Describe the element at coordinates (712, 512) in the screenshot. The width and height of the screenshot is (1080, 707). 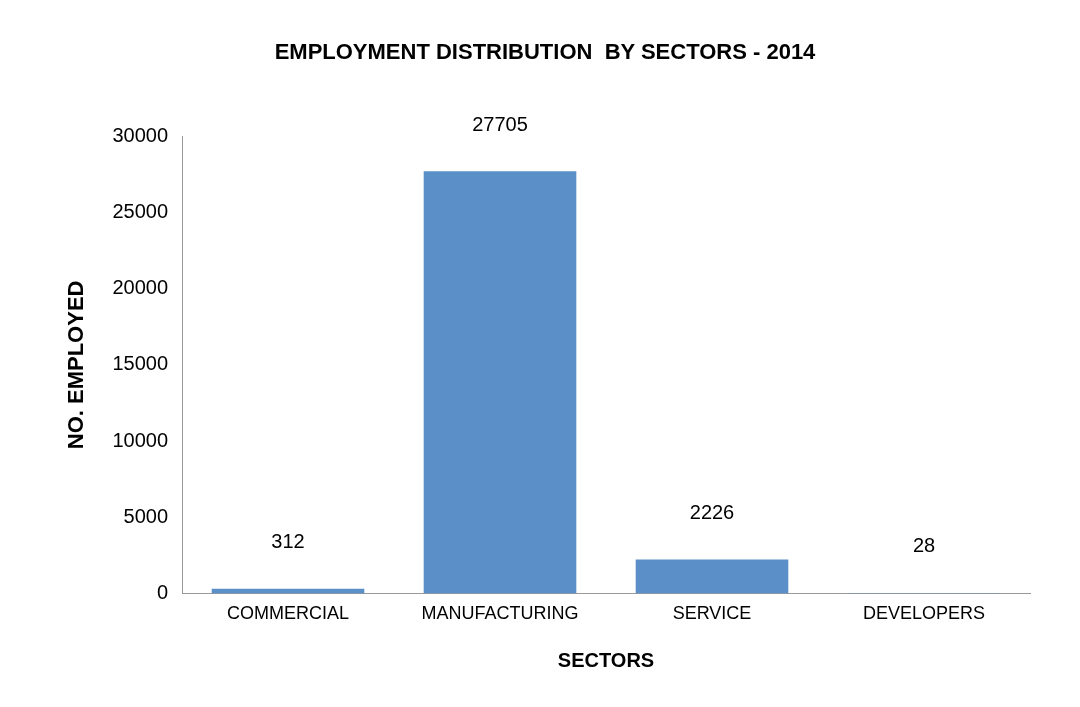
I see `data-label: 2226` at that location.